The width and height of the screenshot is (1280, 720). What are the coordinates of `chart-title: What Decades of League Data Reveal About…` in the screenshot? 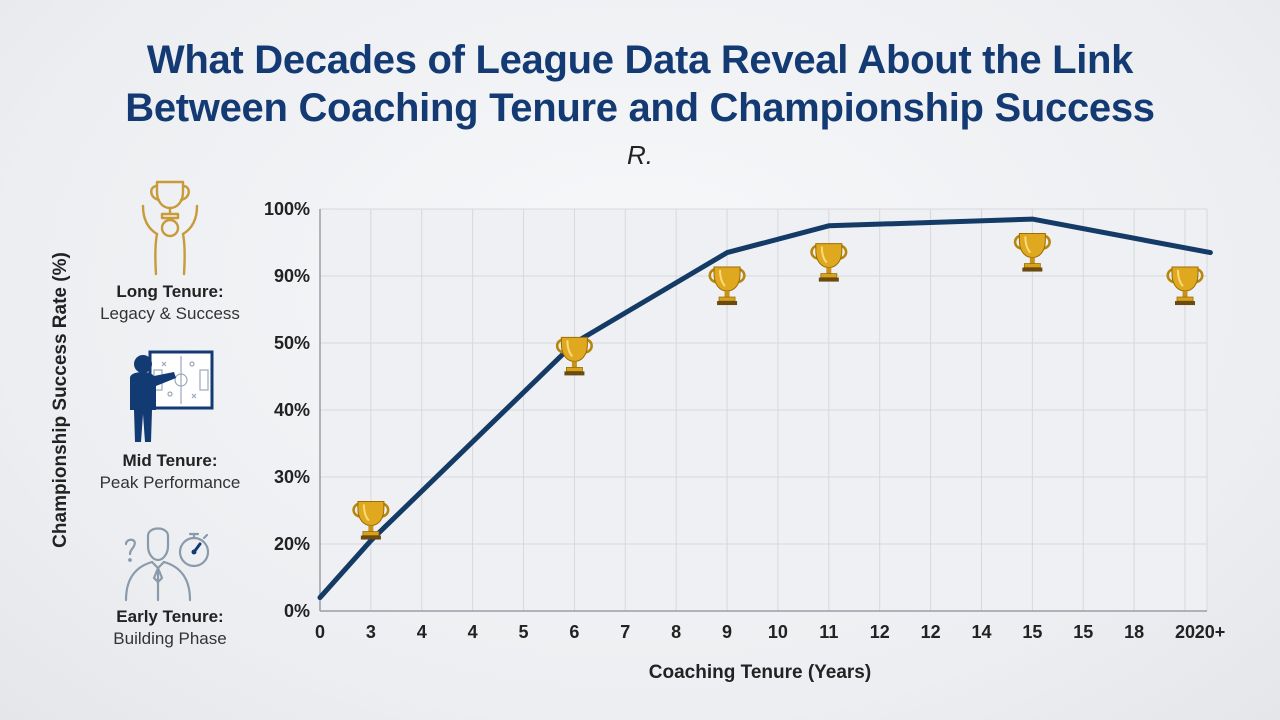 It's located at (640, 84).